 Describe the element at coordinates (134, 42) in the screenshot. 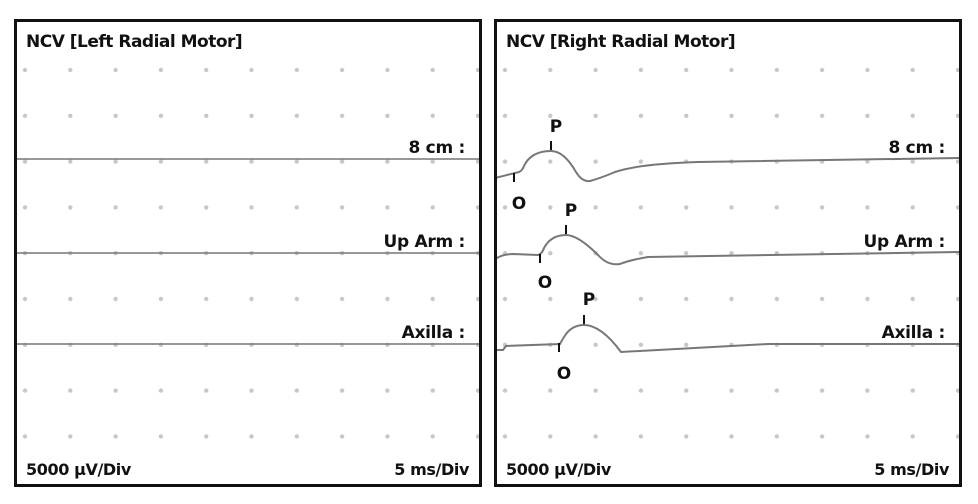

I see `panel-title: NCV [Left Radial Motor]` at that location.